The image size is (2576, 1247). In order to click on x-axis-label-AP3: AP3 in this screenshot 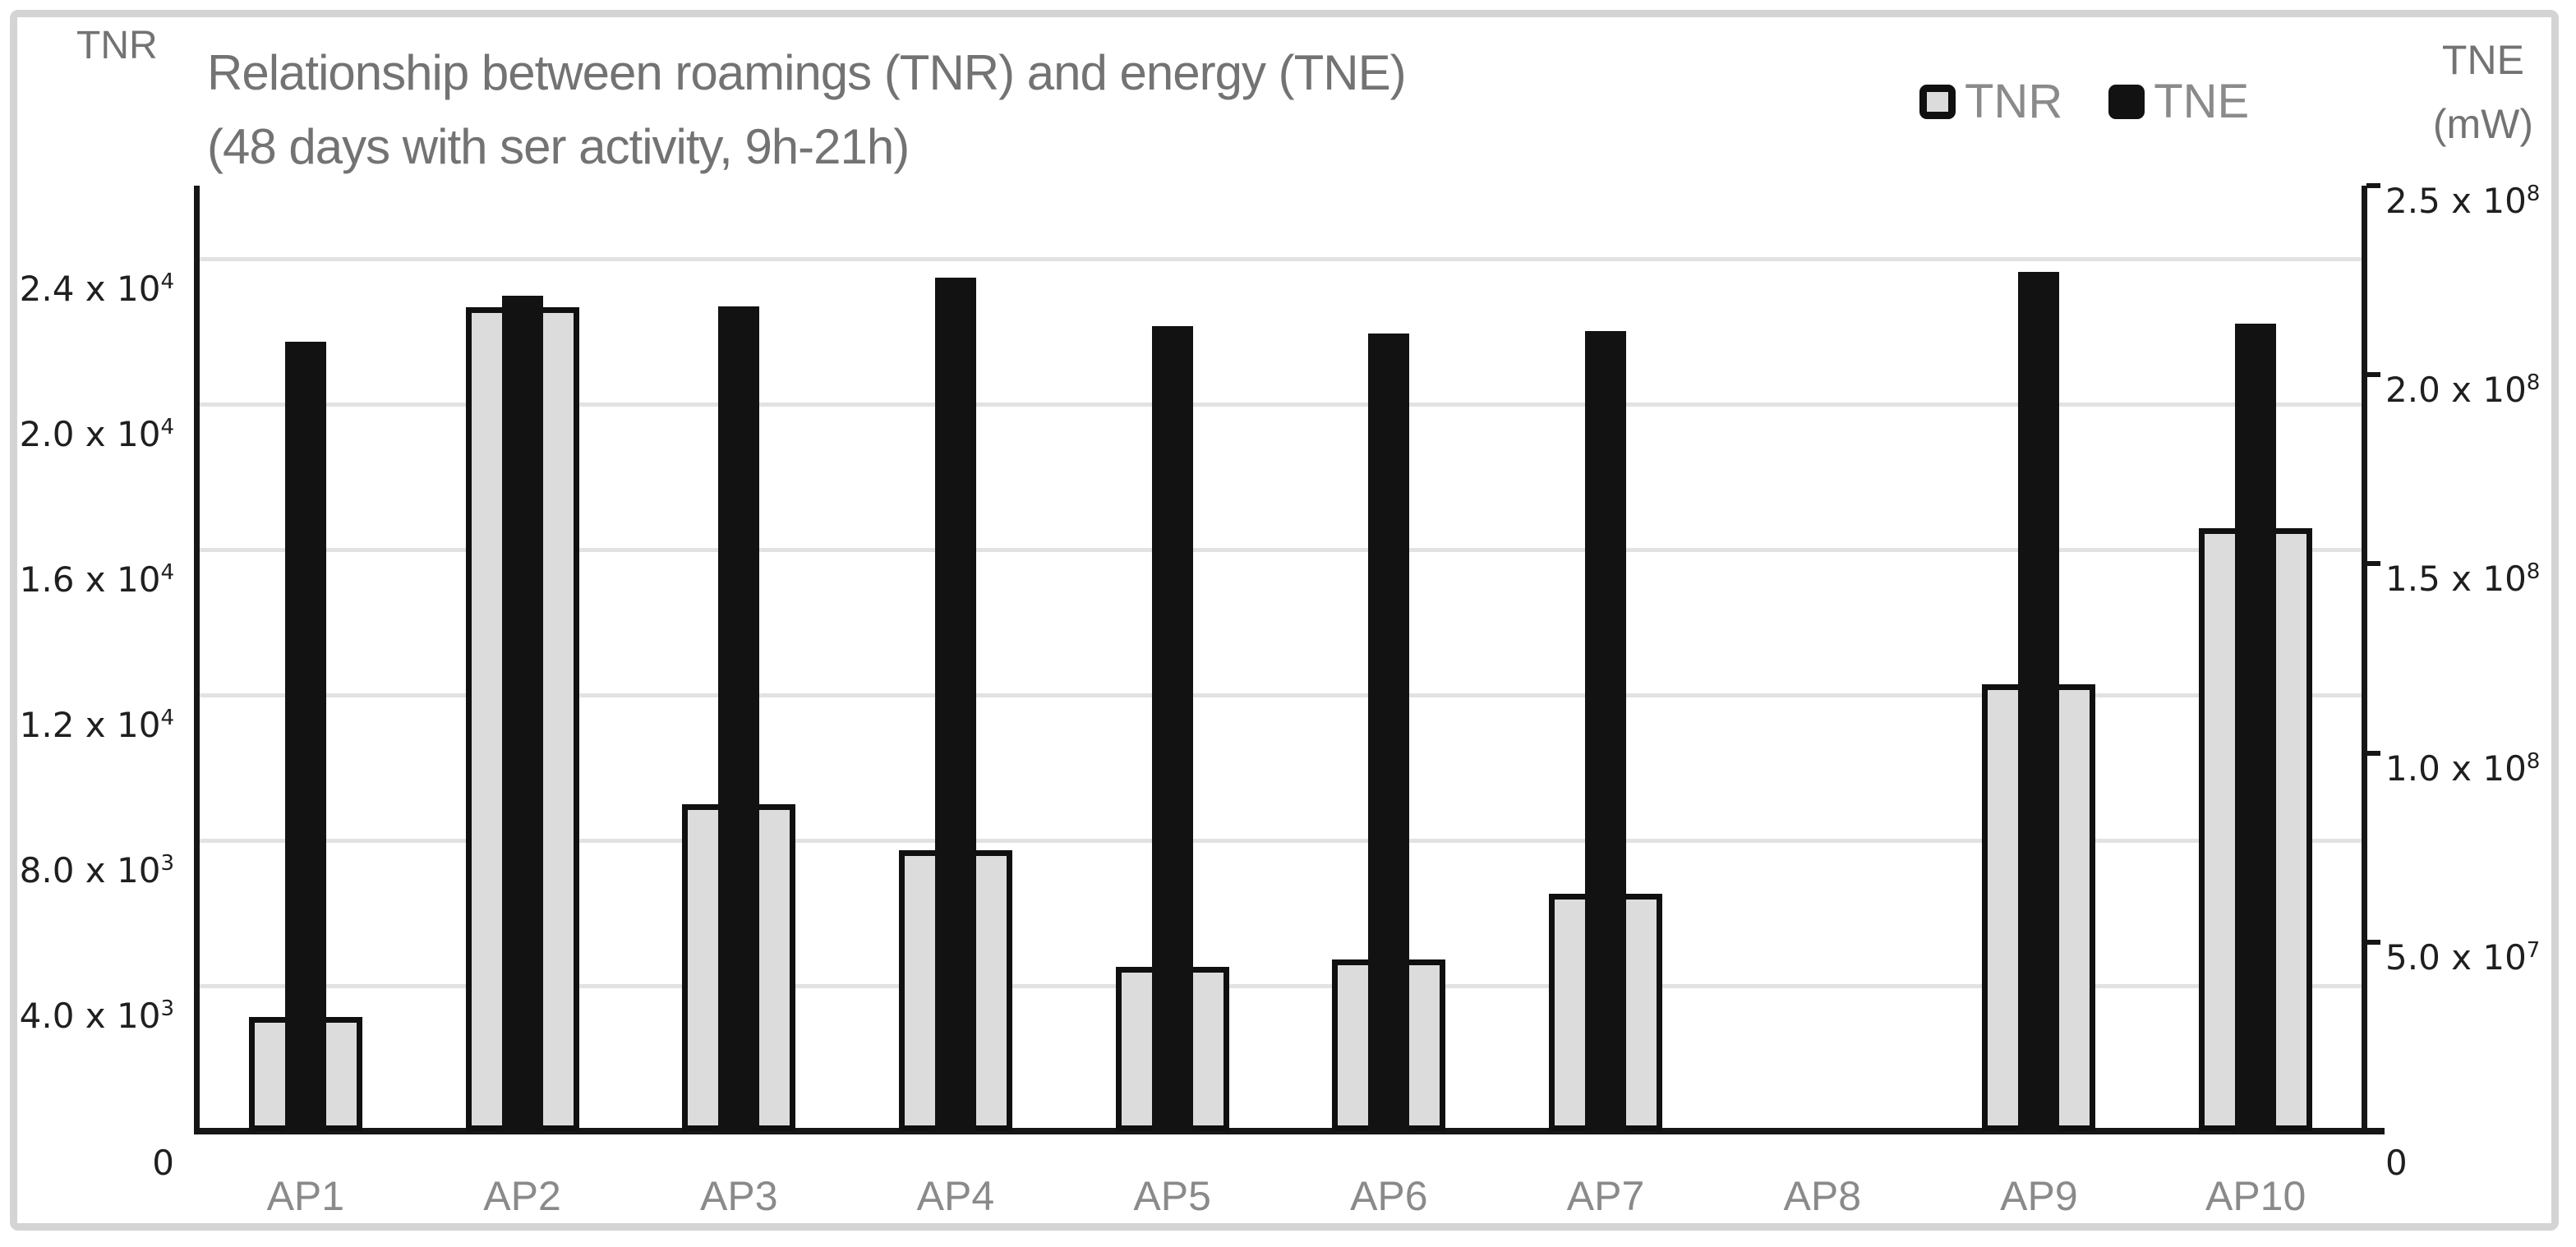, I will do `click(738, 1196)`.